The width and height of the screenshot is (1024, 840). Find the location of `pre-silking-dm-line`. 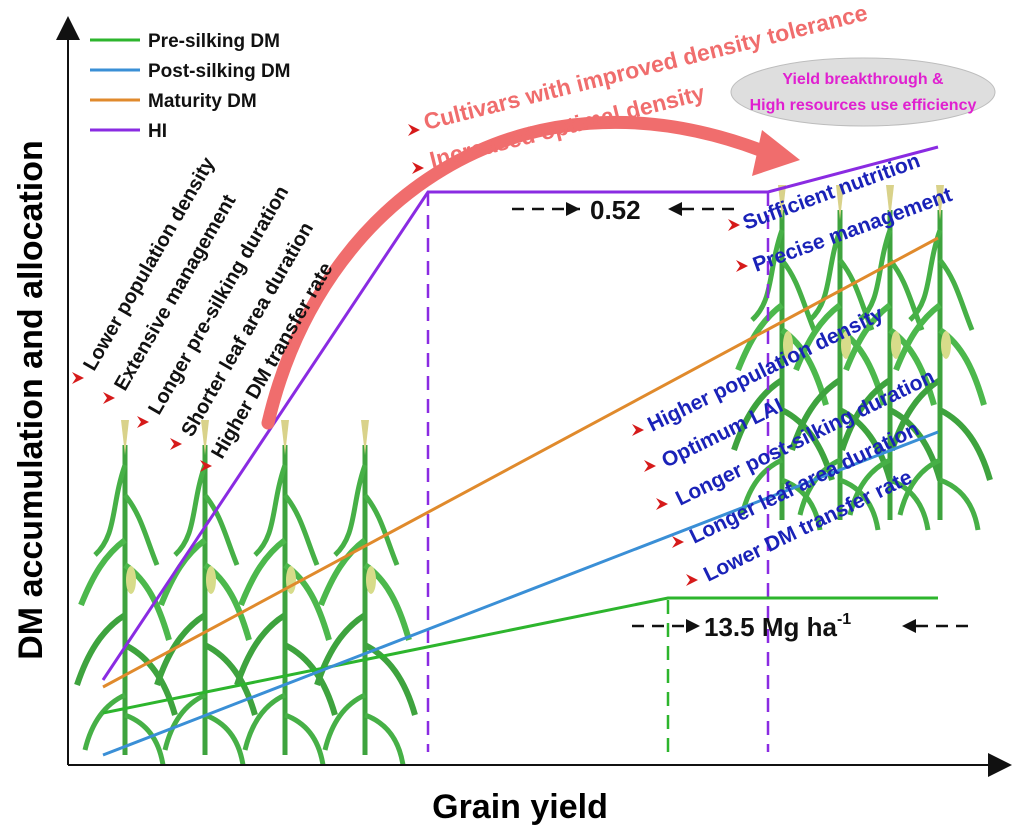

pre-silking-dm-line is located at coordinates (520, 655).